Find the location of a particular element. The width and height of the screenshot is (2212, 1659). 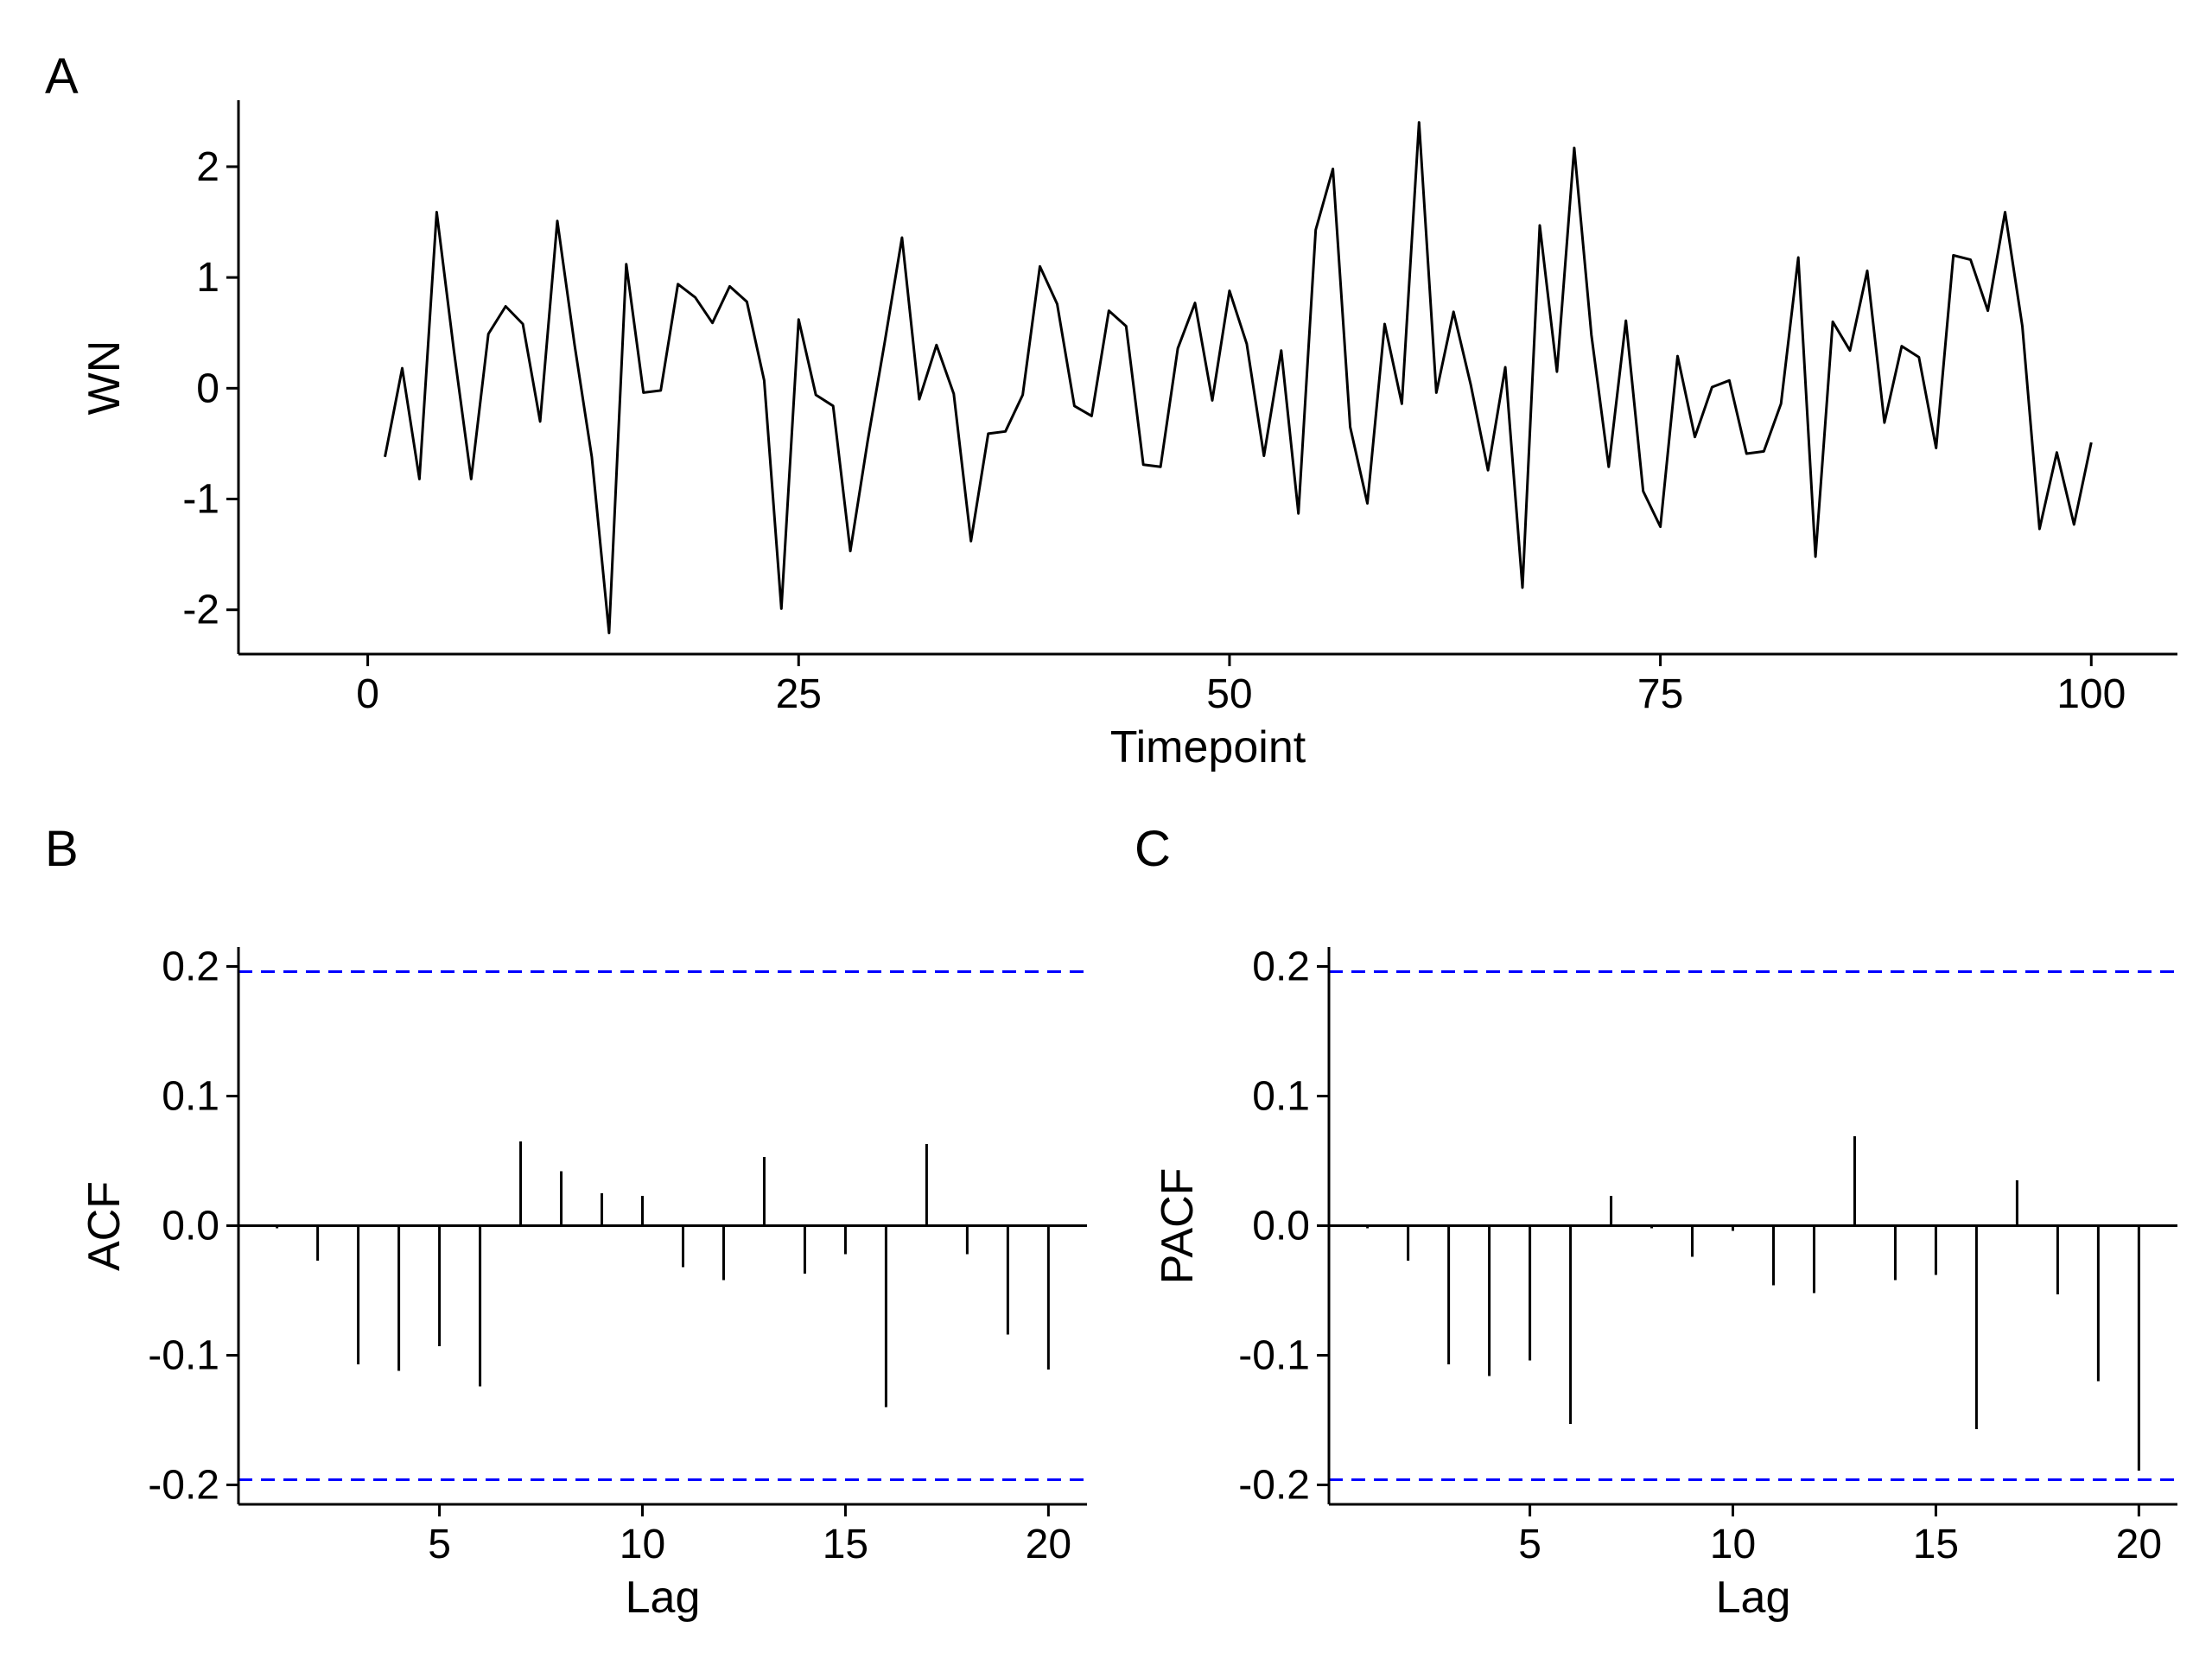

plot-c-y-tick-label: 0.0 is located at coordinates (1281, 1226).